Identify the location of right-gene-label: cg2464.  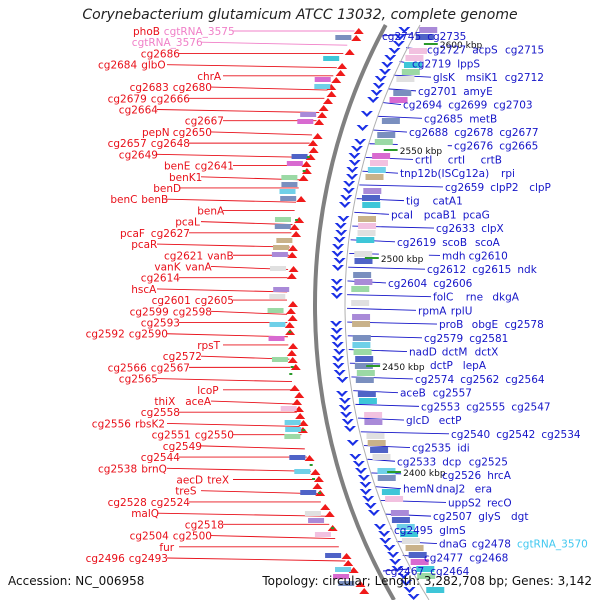
(449, 572).